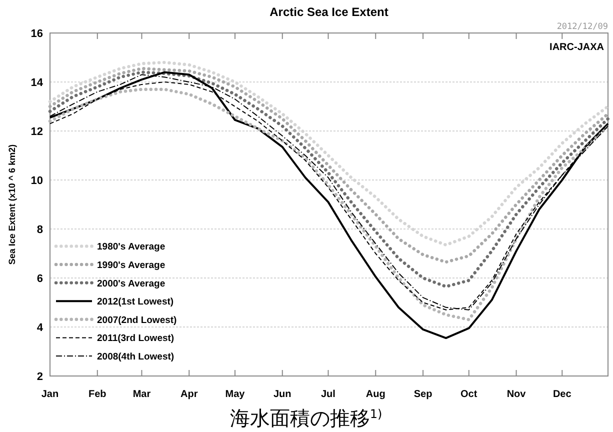 The width and height of the screenshot is (613, 432). I want to click on legend-label: 2007(2nd Lowest), so click(137, 320).